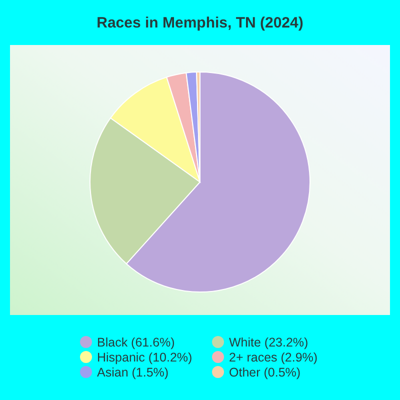 Image resolution: width=400 pixels, height=400 pixels. What do you see at coordinates (144, 357) in the screenshot?
I see `legend-label: Hispanic (10.2%)` at bounding box center [144, 357].